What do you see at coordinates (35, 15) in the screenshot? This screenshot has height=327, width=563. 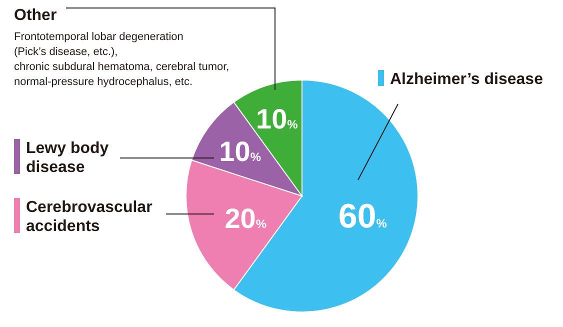 I see `slice-label: Other` at bounding box center [35, 15].